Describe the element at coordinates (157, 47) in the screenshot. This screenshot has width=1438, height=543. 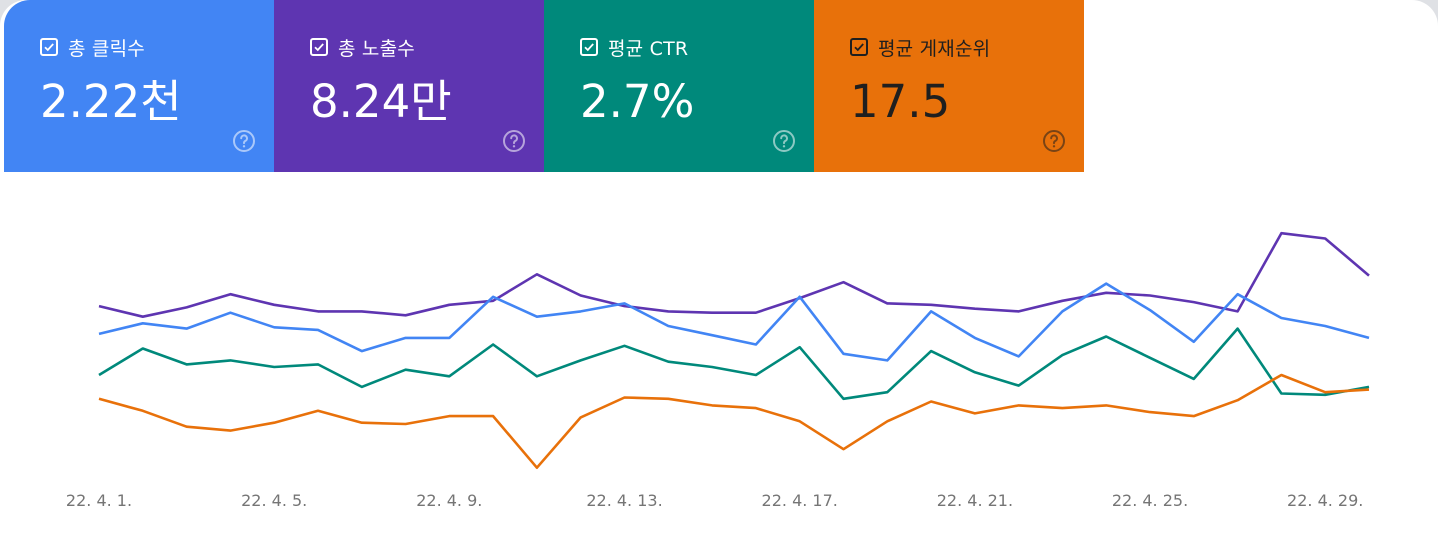
I see `metric-card-header: 총 클릭수` at that location.